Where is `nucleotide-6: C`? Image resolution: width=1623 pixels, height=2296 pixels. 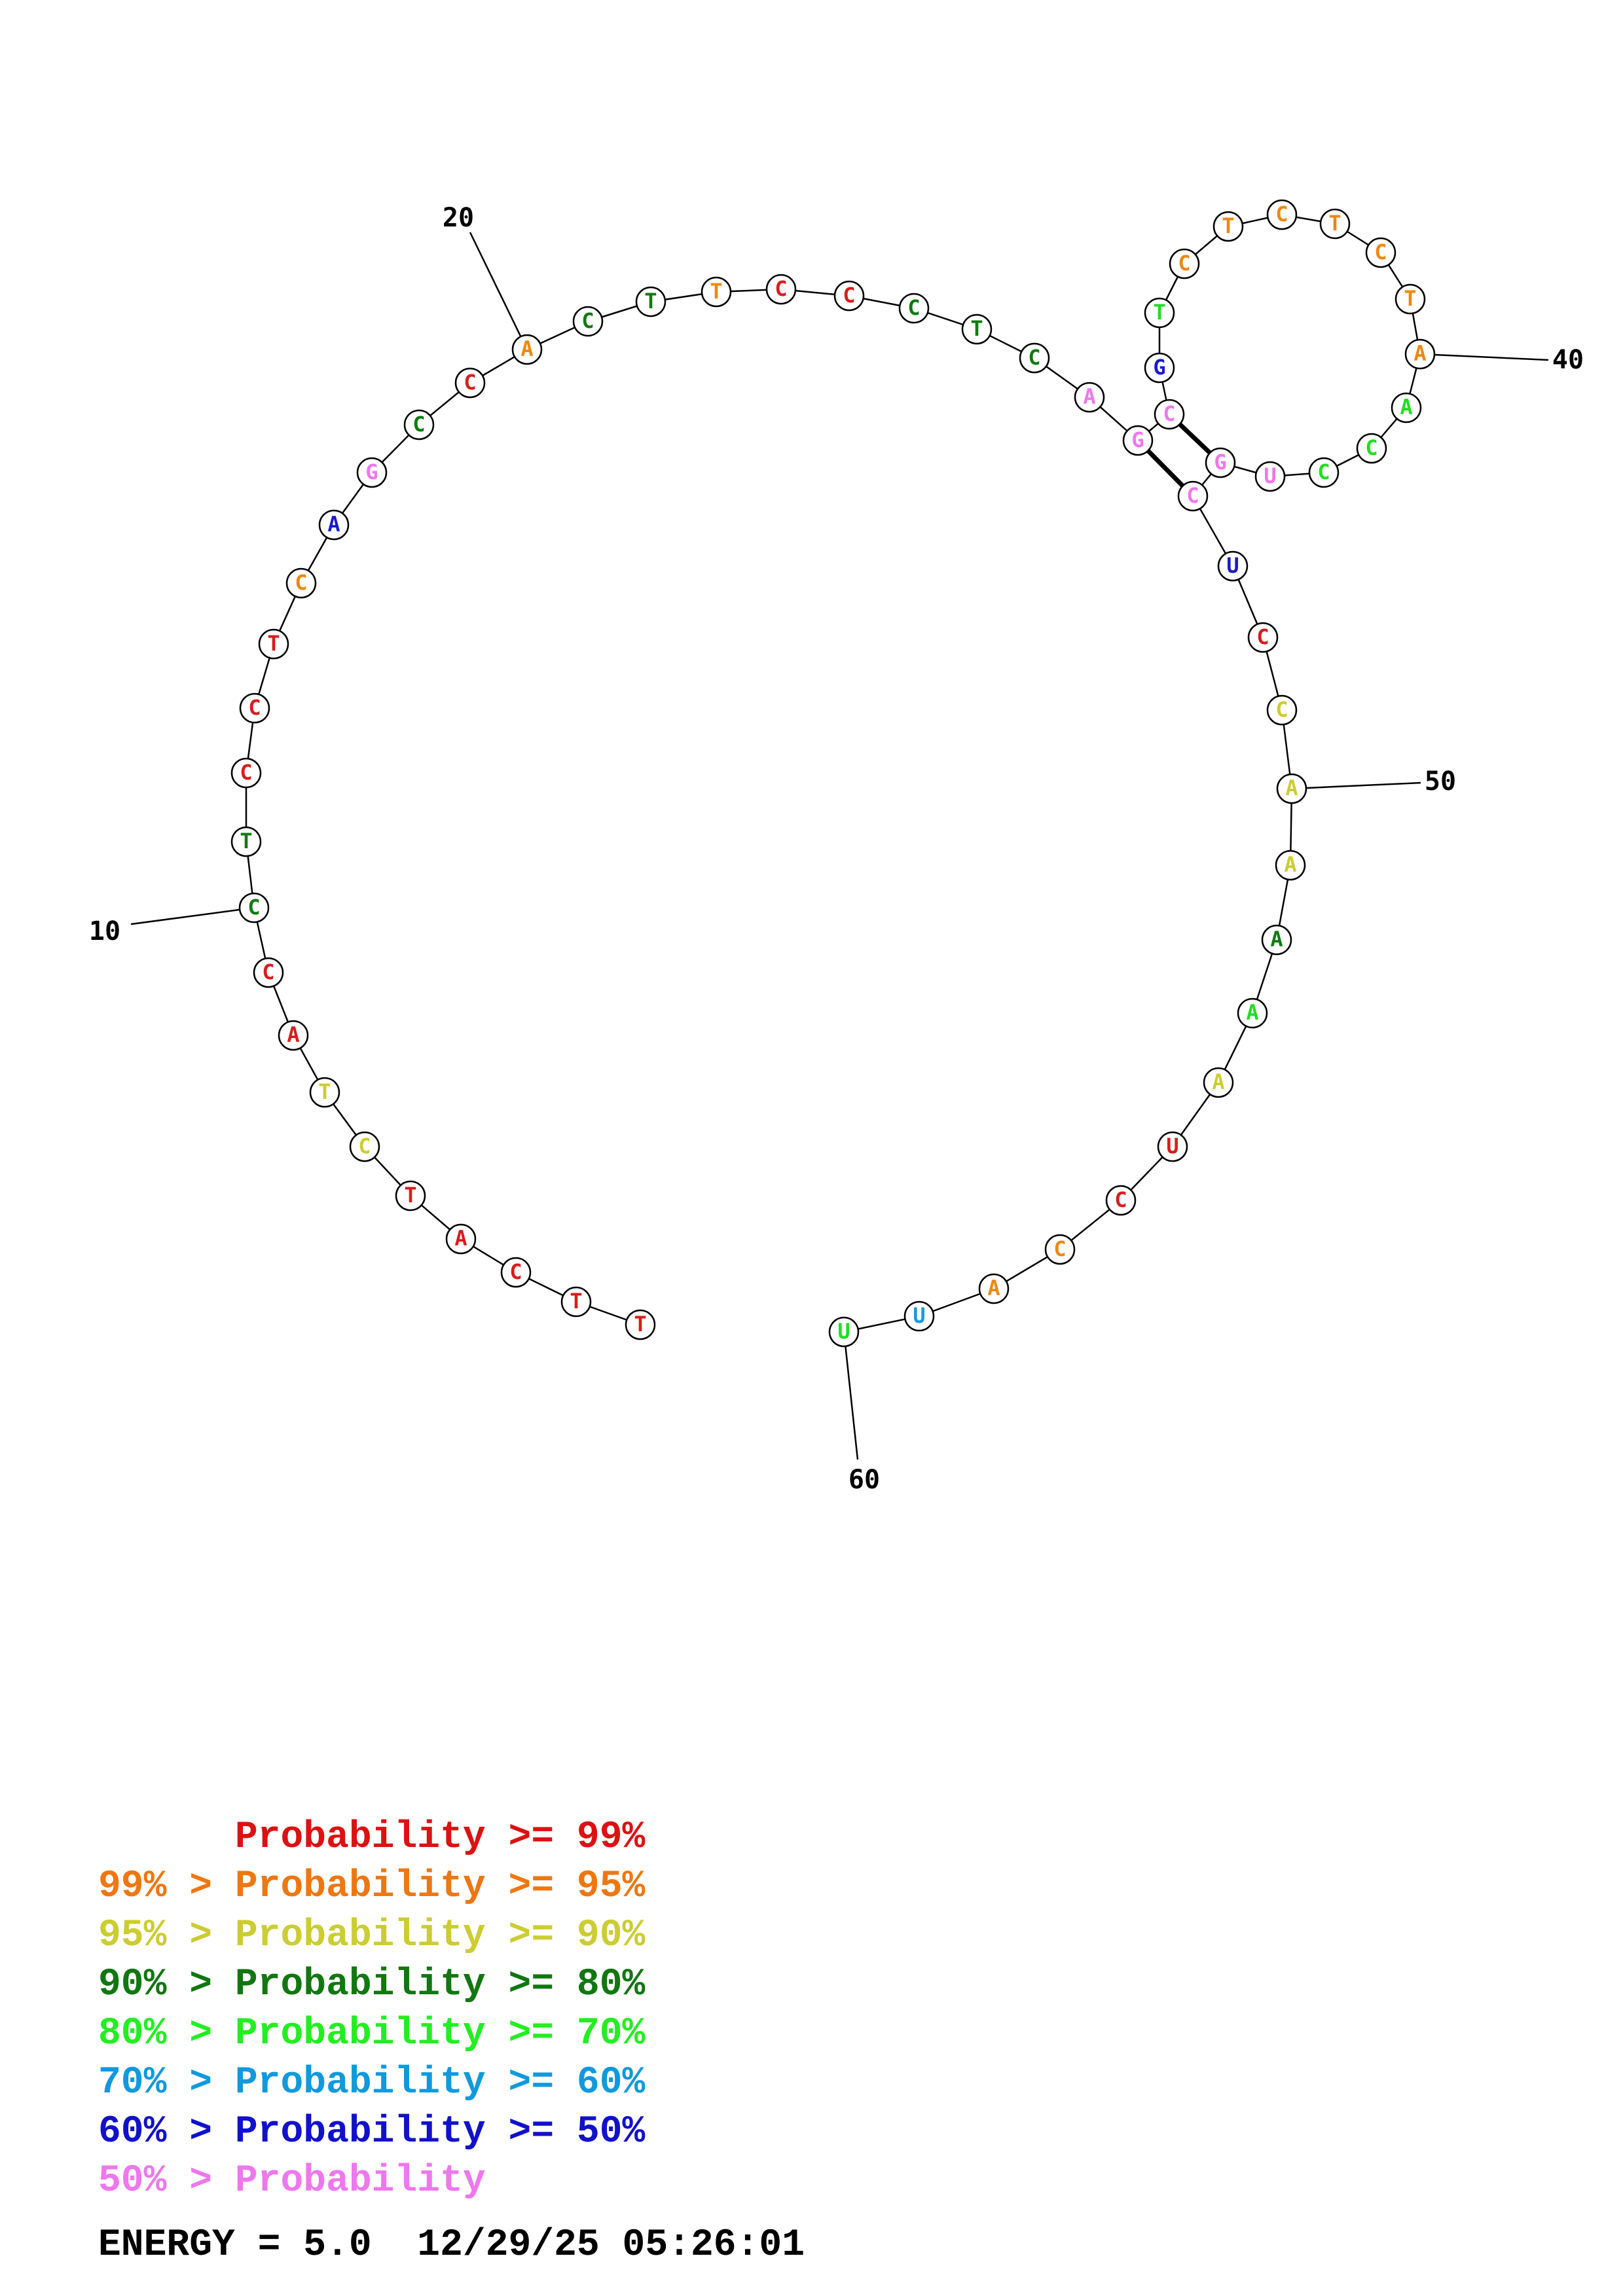 nucleotide-6: C is located at coordinates (364, 1146).